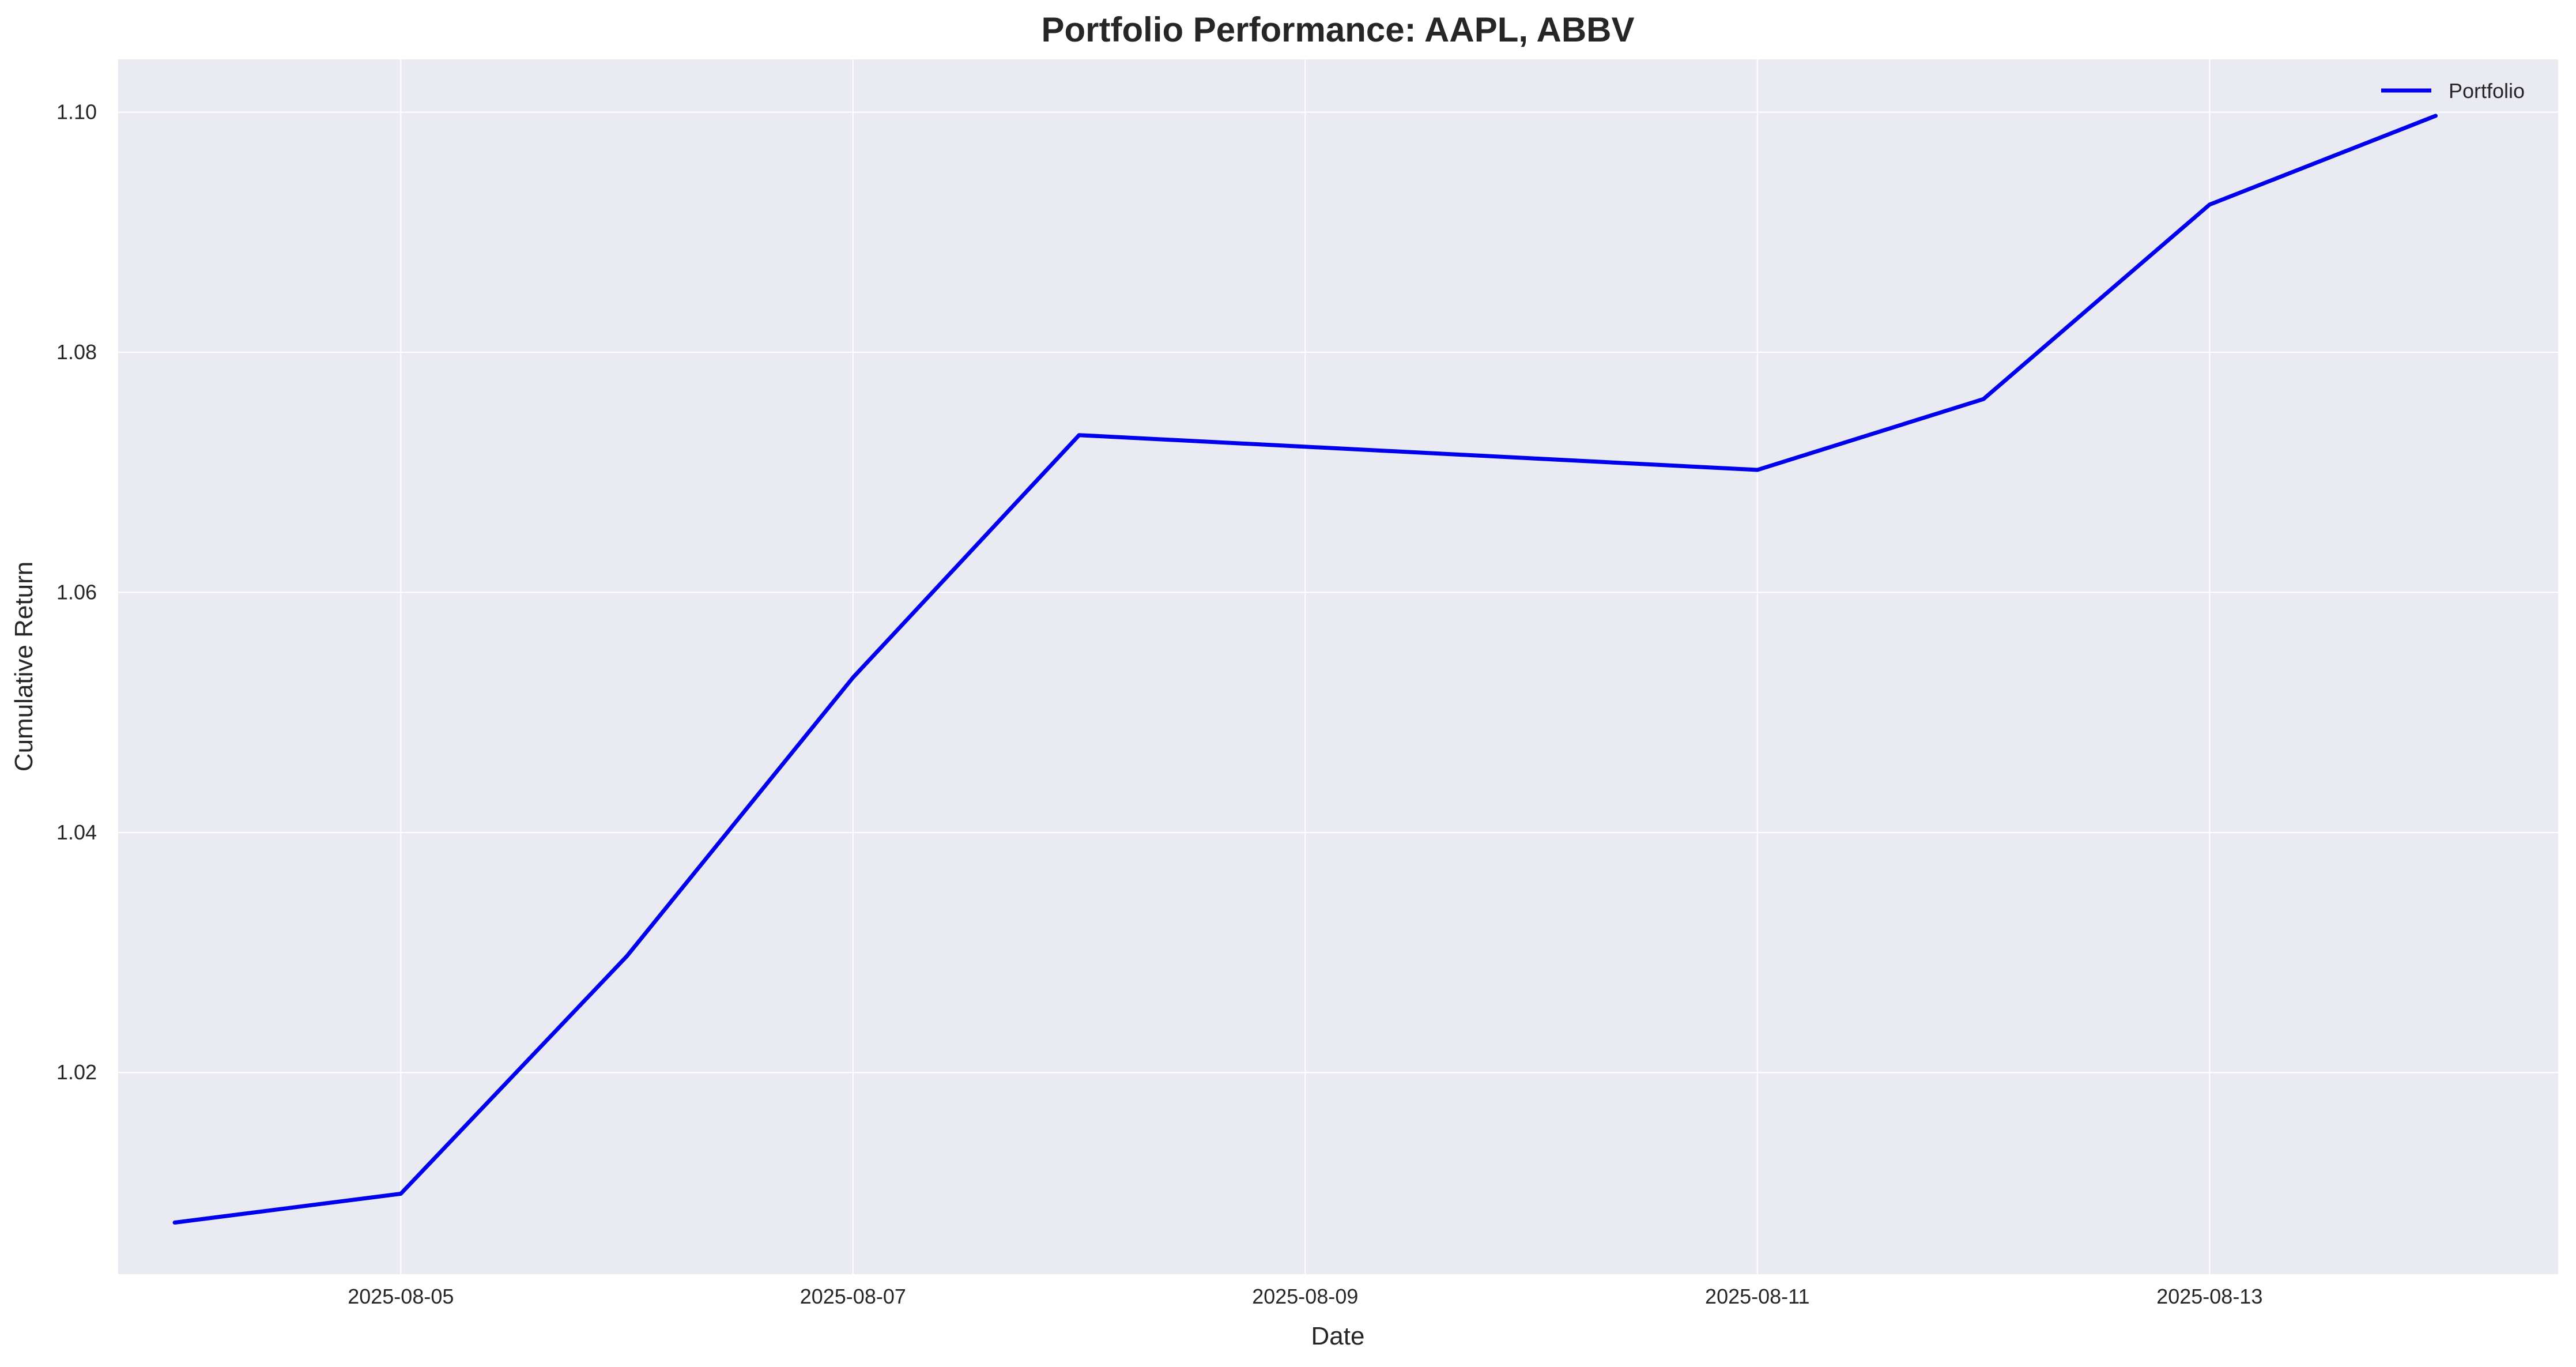 The width and height of the screenshot is (2576, 1367). Describe the element at coordinates (1757, 1297) in the screenshot. I see `x-tick-label: 2025-08-11` at that location.